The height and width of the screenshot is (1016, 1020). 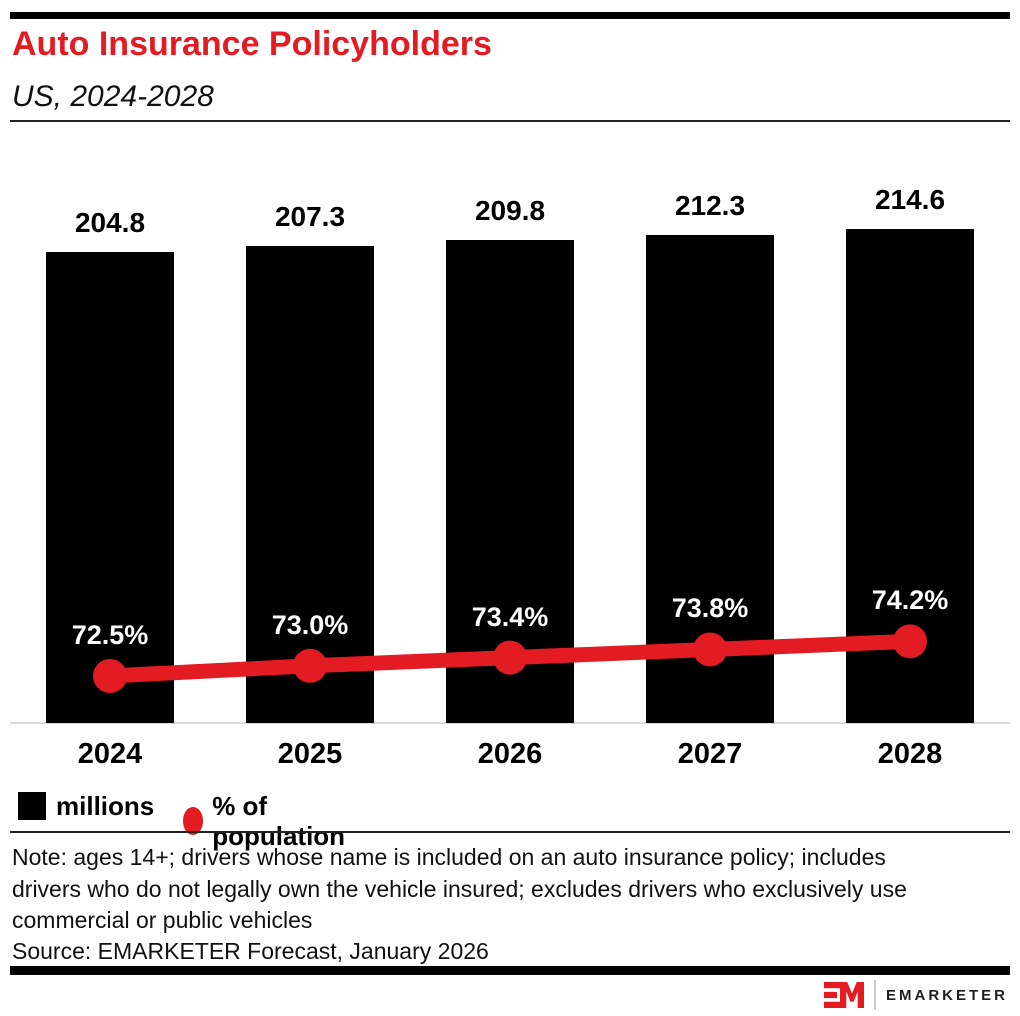 What do you see at coordinates (510, 616) in the screenshot?
I see `pct-label: 73.4%` at bounding box center [510, 616].